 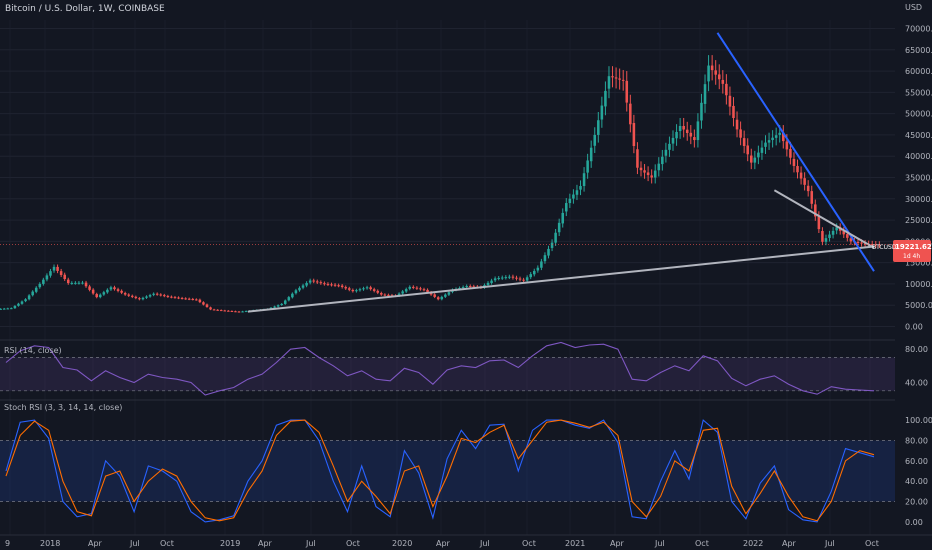 I want to click on price-tick-label: 15000.00, so click(x=918, y=263).